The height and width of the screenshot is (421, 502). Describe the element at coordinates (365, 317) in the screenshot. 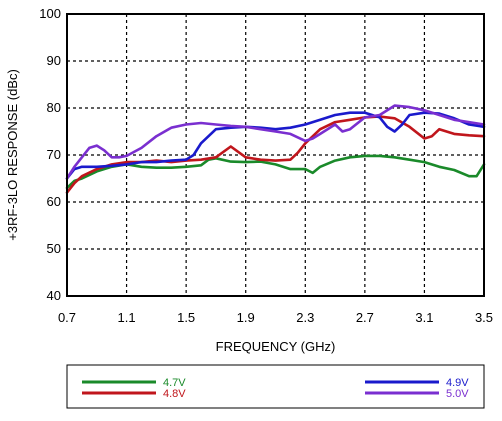

I see `x-tick-label: 2.7` at that location.